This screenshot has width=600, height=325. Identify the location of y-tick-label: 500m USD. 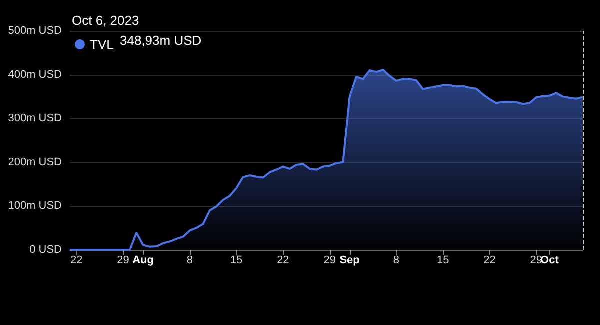
(35, 31).